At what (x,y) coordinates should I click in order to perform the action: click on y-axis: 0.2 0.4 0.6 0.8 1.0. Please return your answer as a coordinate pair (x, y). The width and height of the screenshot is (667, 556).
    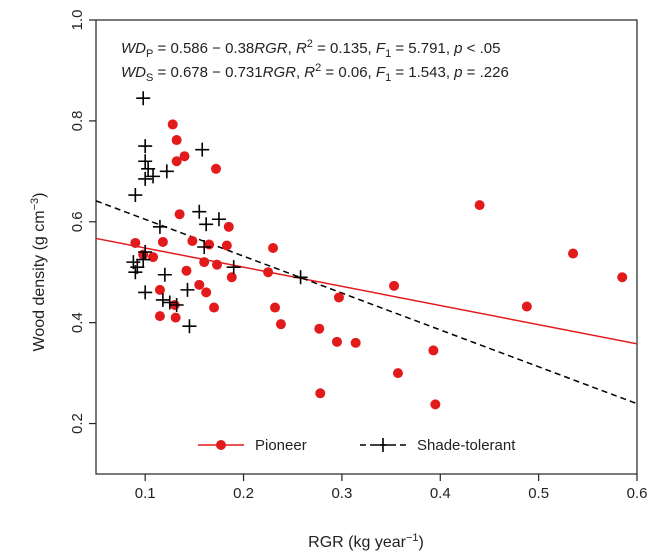
    Looking at the image, I should click on (82, 222).